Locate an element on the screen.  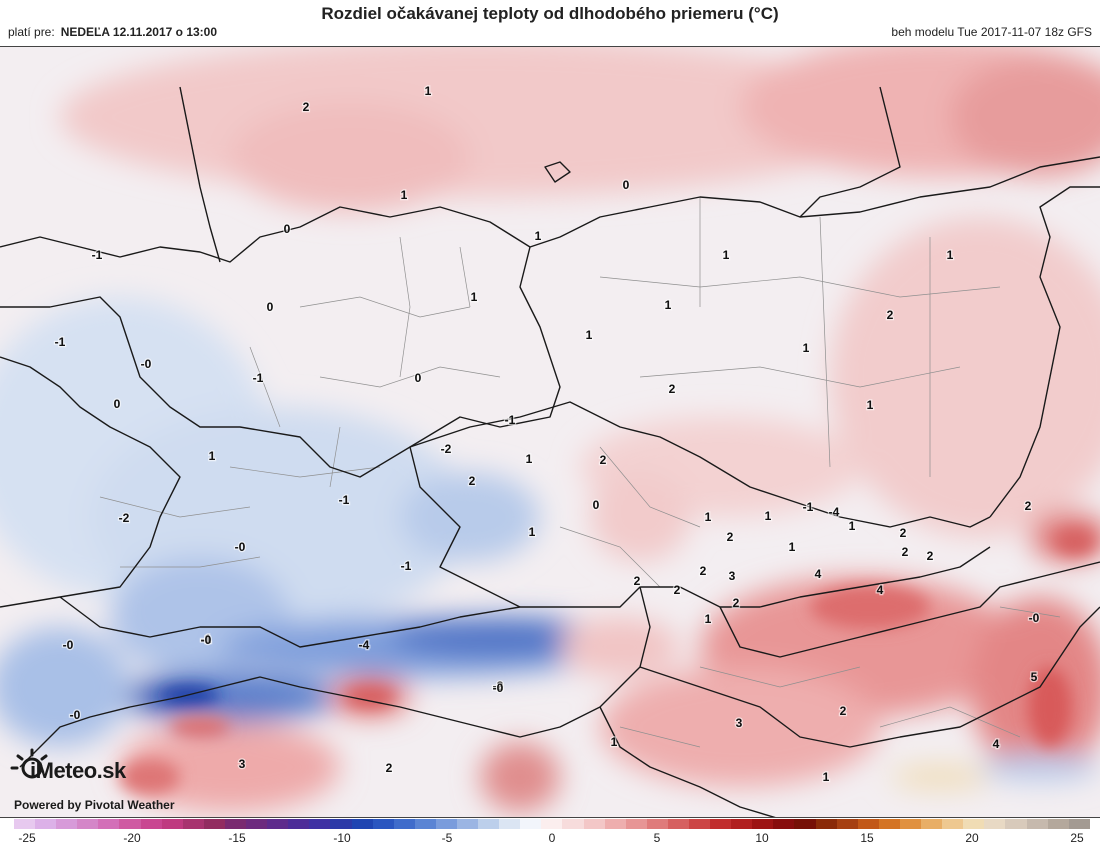
slovakia-hungary-border is located at coordinates (909, 609).